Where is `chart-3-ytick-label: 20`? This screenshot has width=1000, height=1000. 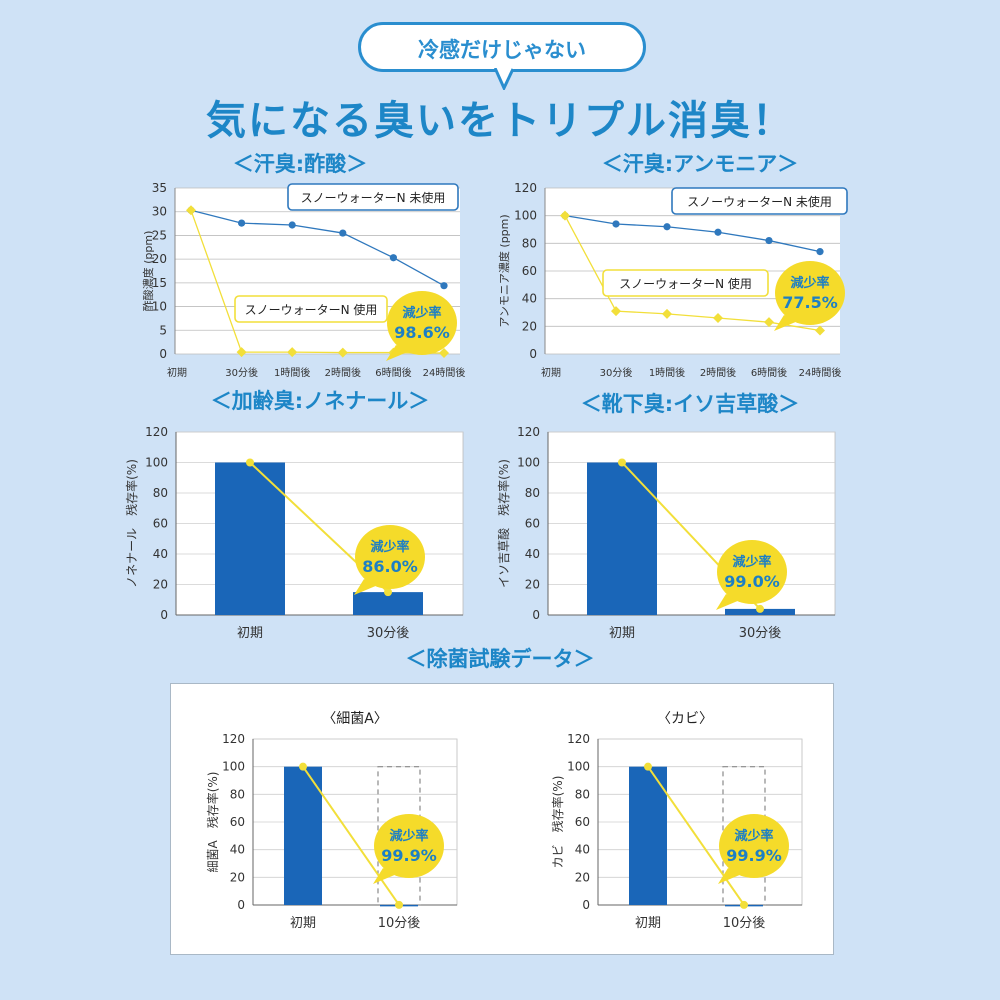 chart-3-ytick-label: 20 is located at coordinates (532, 585).